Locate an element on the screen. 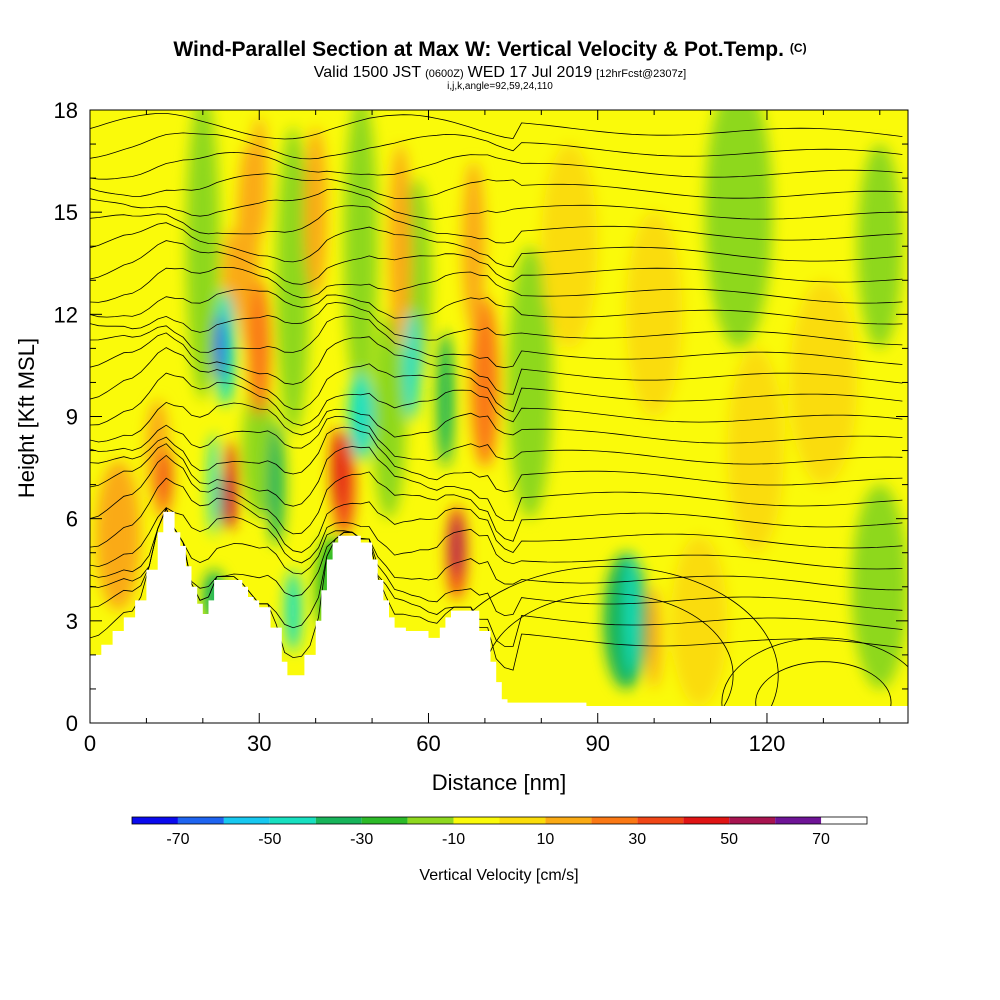  y-tick-label: 3 is located at coordinates (72, 621).